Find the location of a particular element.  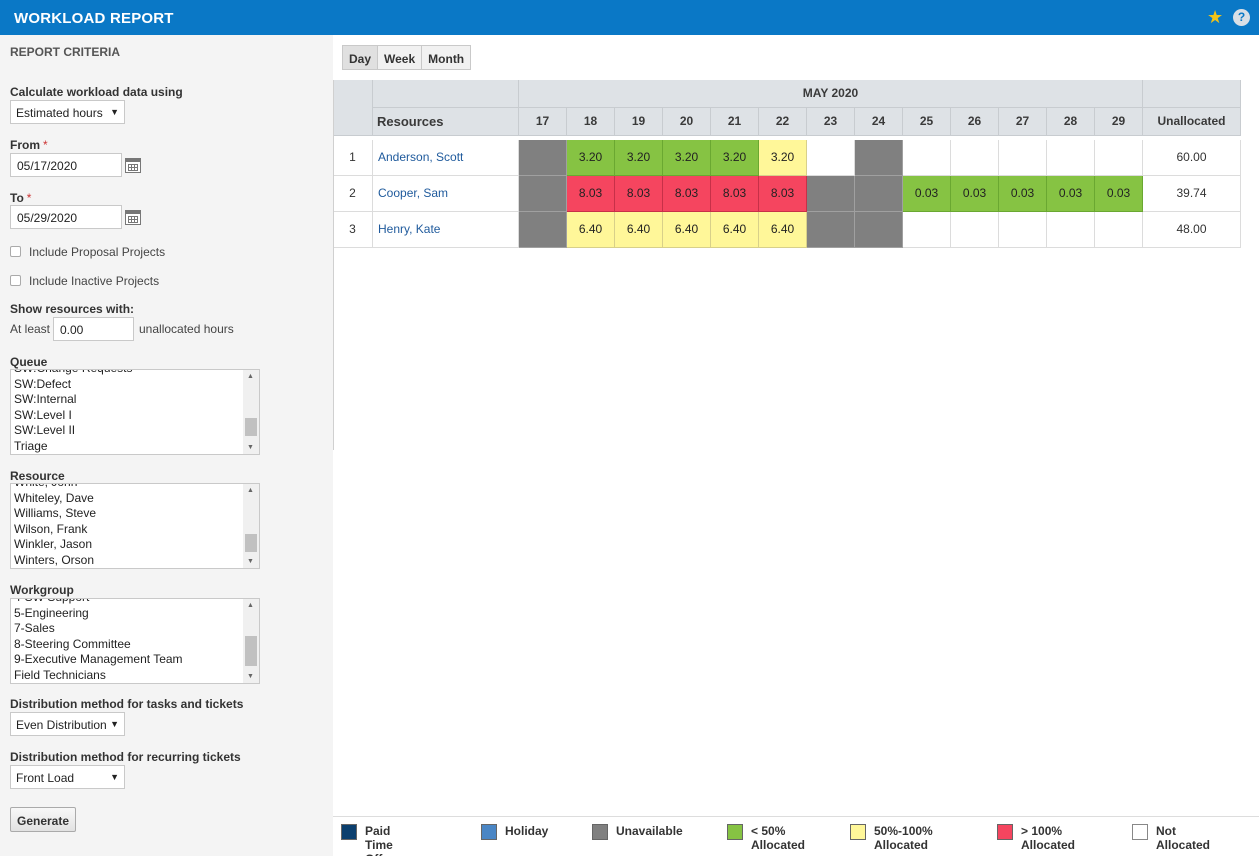

title-bar: WORKLOAD REPORT ★ ? is located at coordinates (629, 17).